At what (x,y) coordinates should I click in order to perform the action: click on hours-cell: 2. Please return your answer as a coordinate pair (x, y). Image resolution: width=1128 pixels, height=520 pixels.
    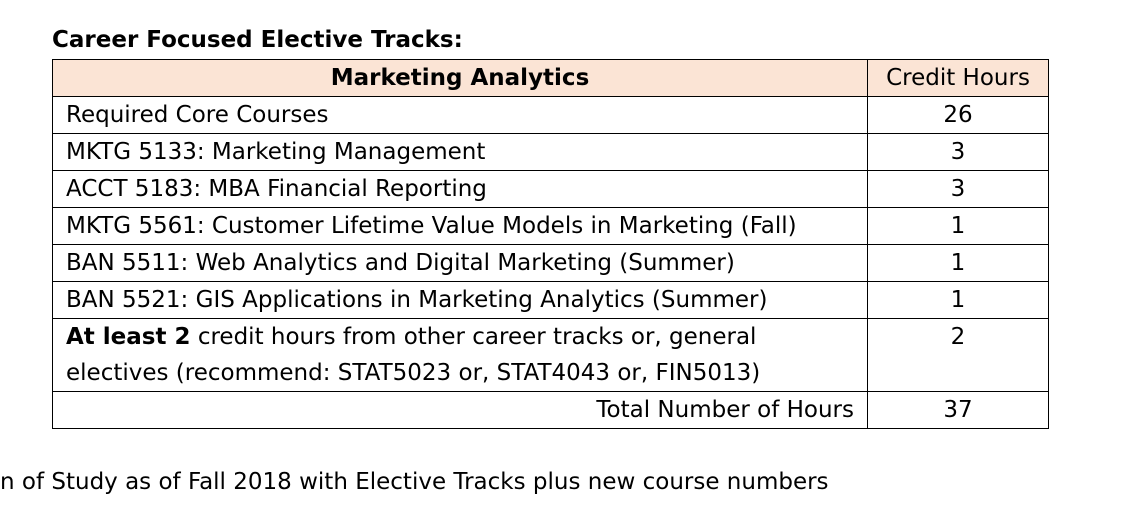
    Looking at the image, I should click on (958, 355).